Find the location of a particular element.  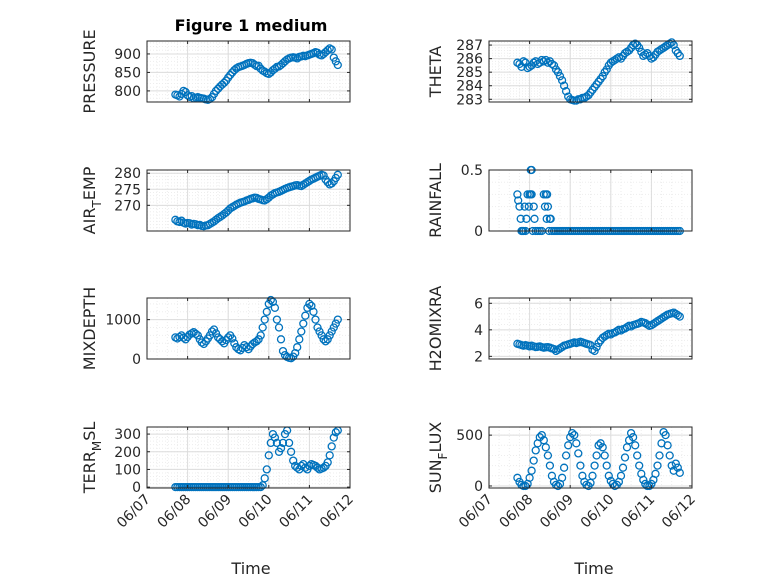

x-axis-label-left: Time is located at coordinates (250, 568).